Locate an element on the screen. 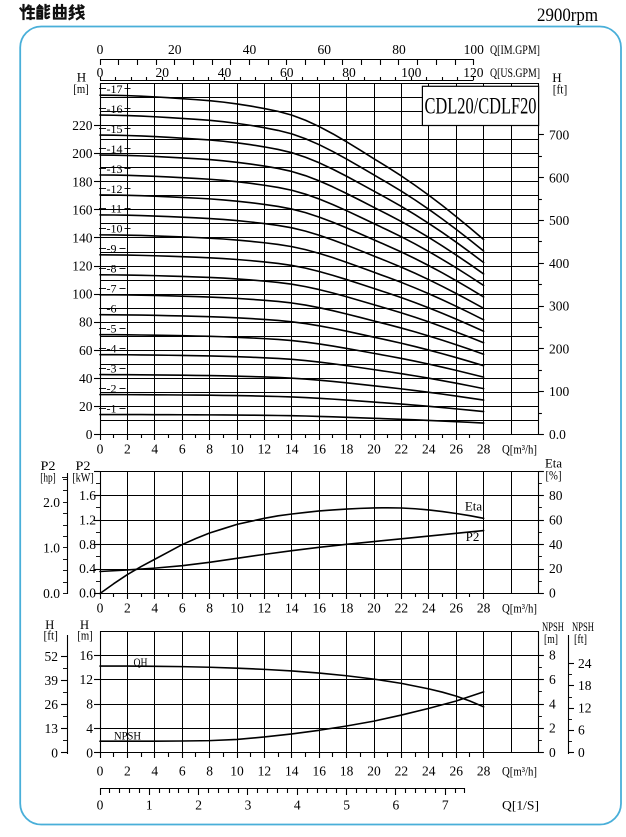 The height and width of the screenshot is (837, 626). svg-text: -11 is located at coordinates (115, 209).